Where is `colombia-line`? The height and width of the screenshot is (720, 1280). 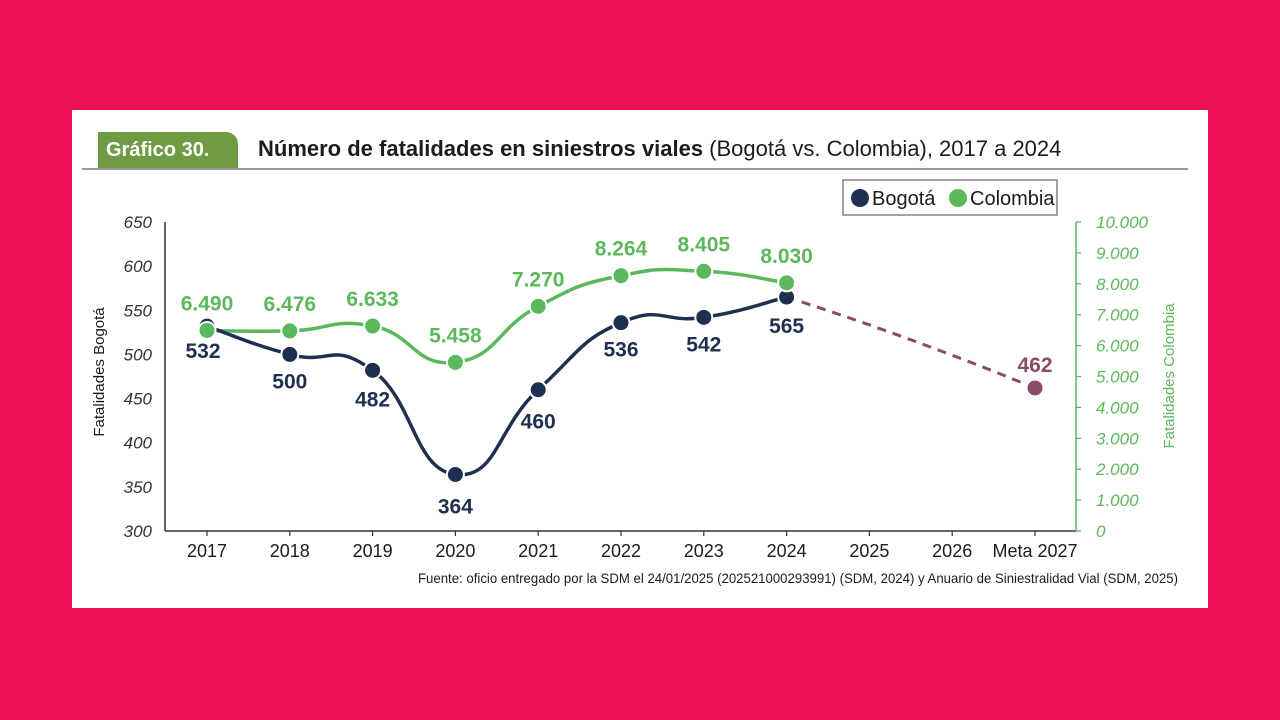
colombia-line is located at coordinates (496, 316).